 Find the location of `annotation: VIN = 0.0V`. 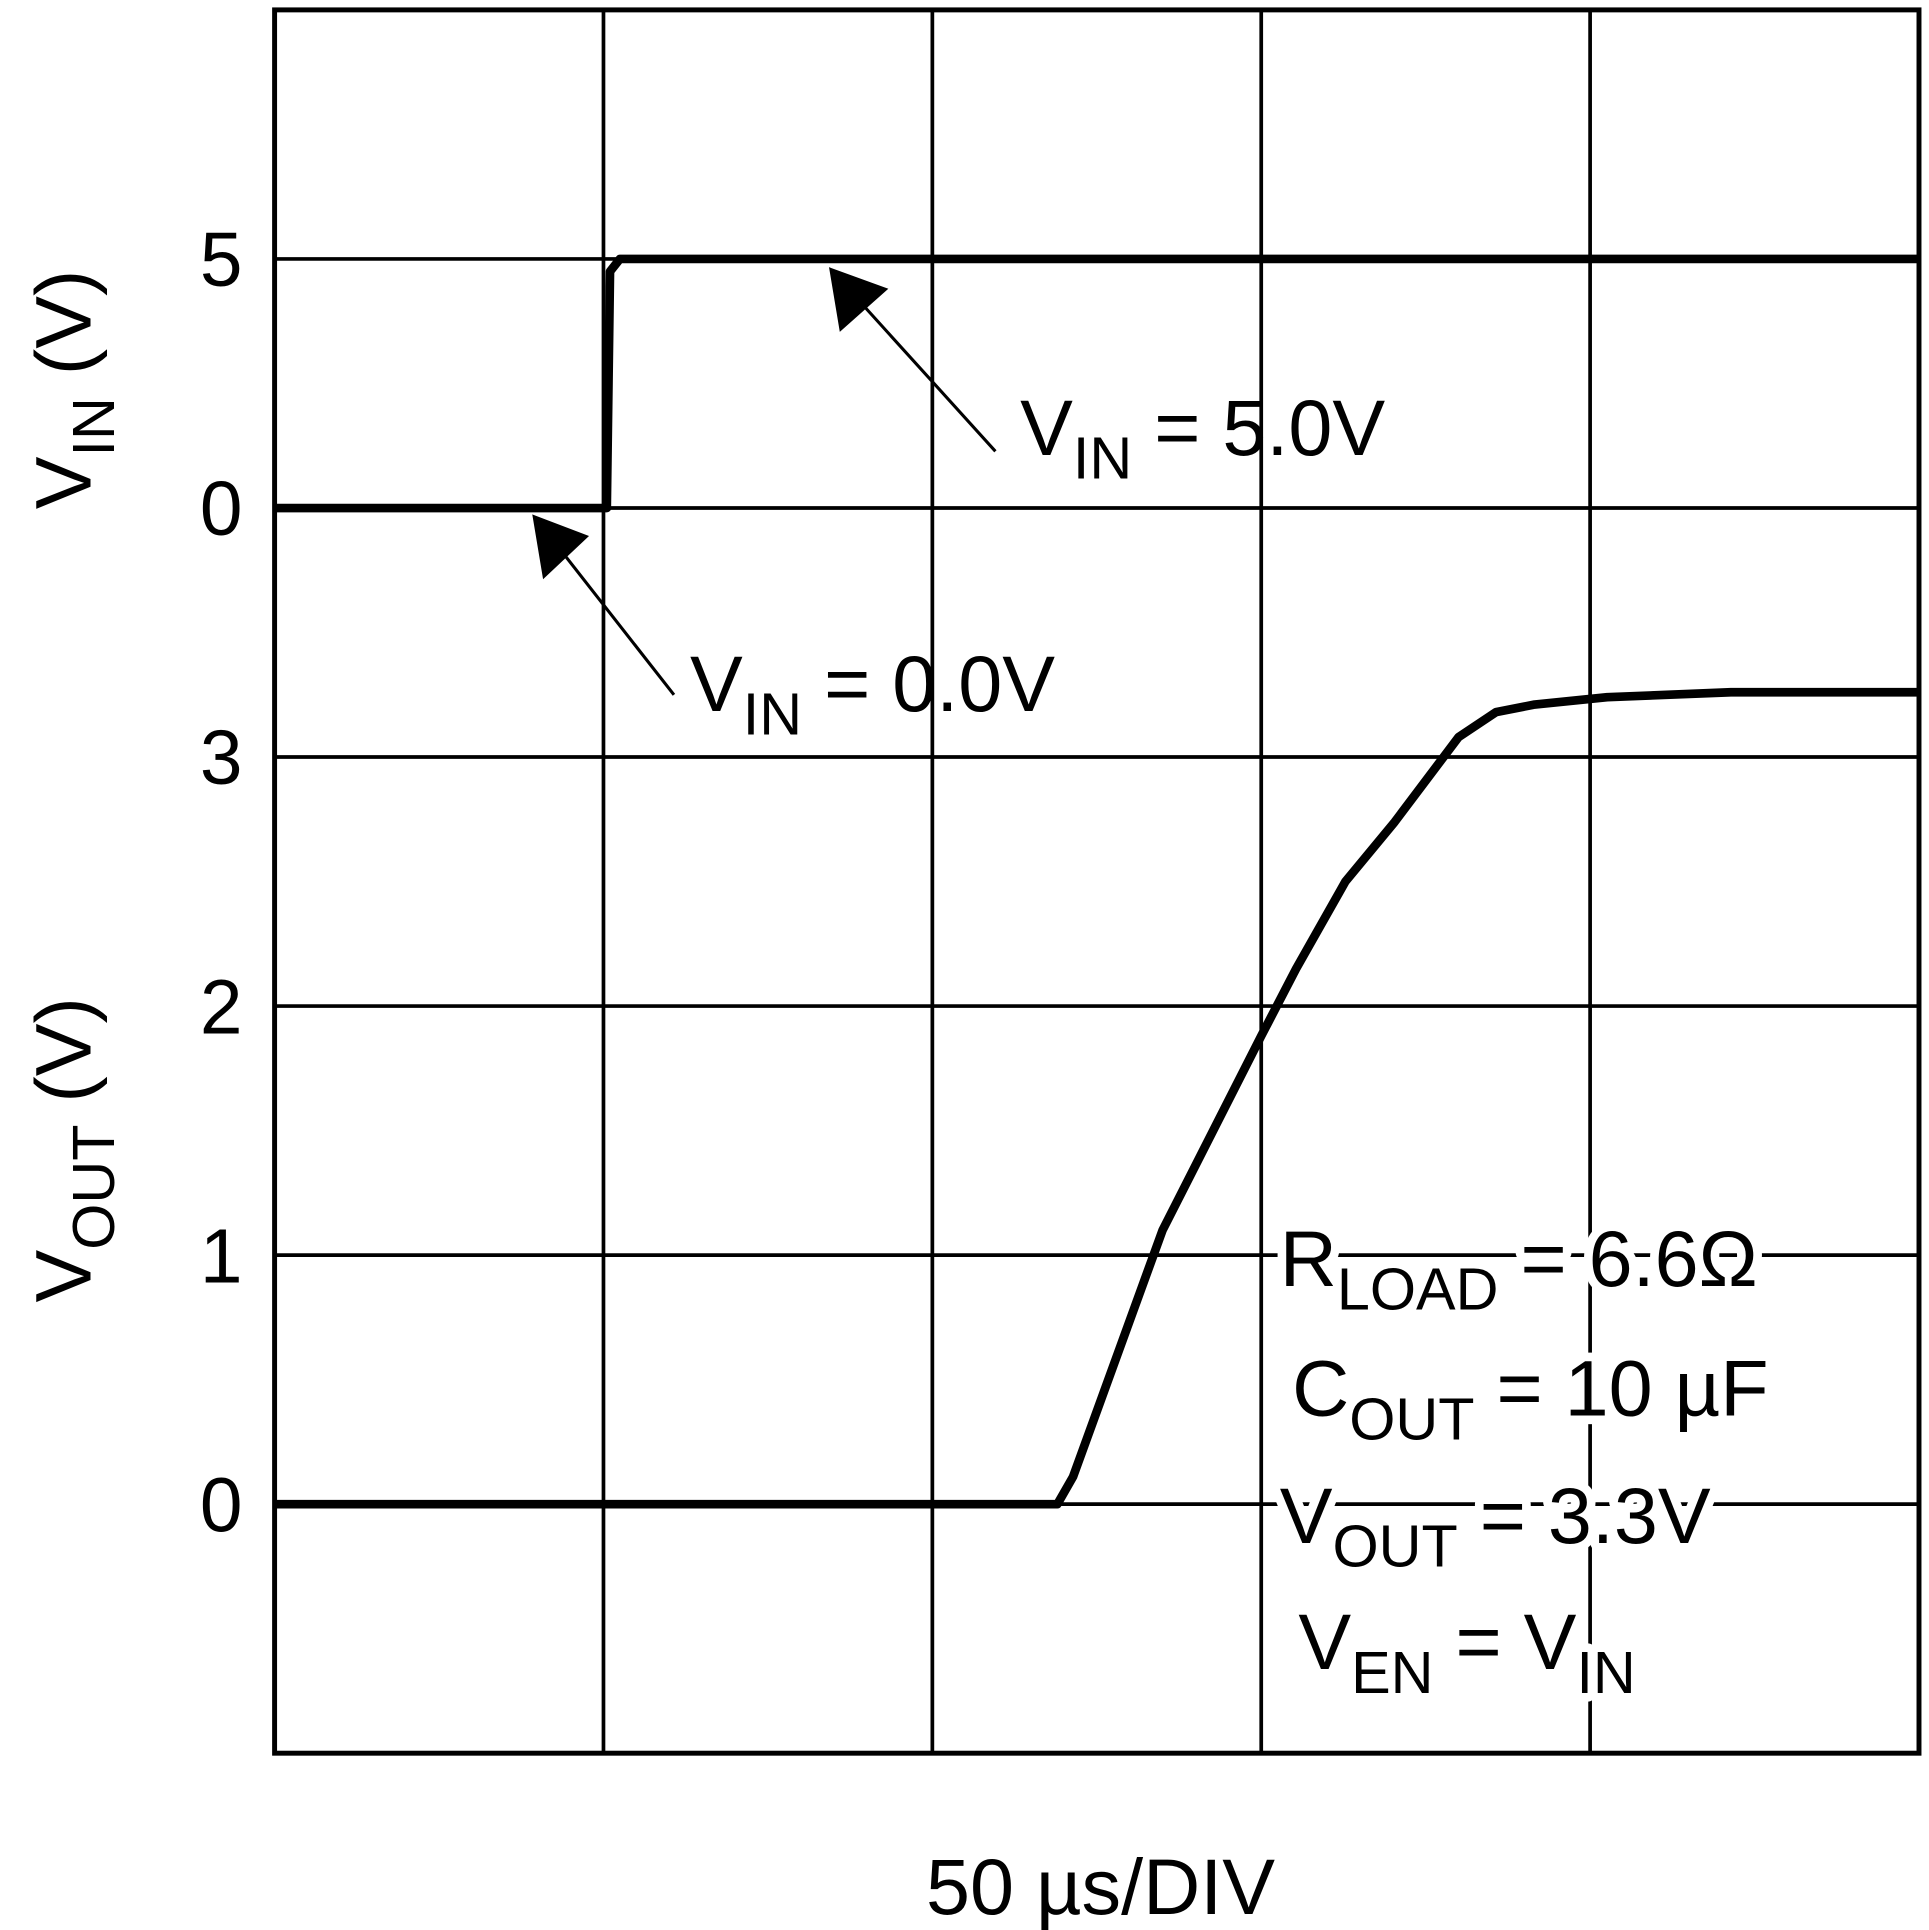

annotation: VIN = 0.0V is located at coordinates (872, 693).